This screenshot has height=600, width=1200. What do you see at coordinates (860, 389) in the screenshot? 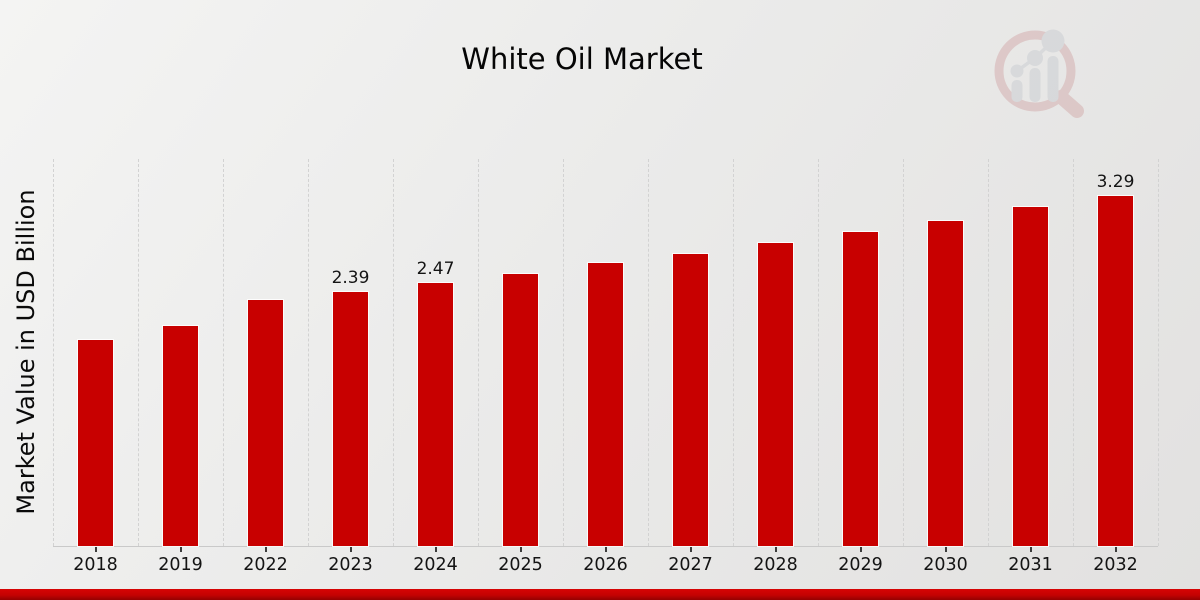
I see `bar-2029` at bounding box center [860, 389].